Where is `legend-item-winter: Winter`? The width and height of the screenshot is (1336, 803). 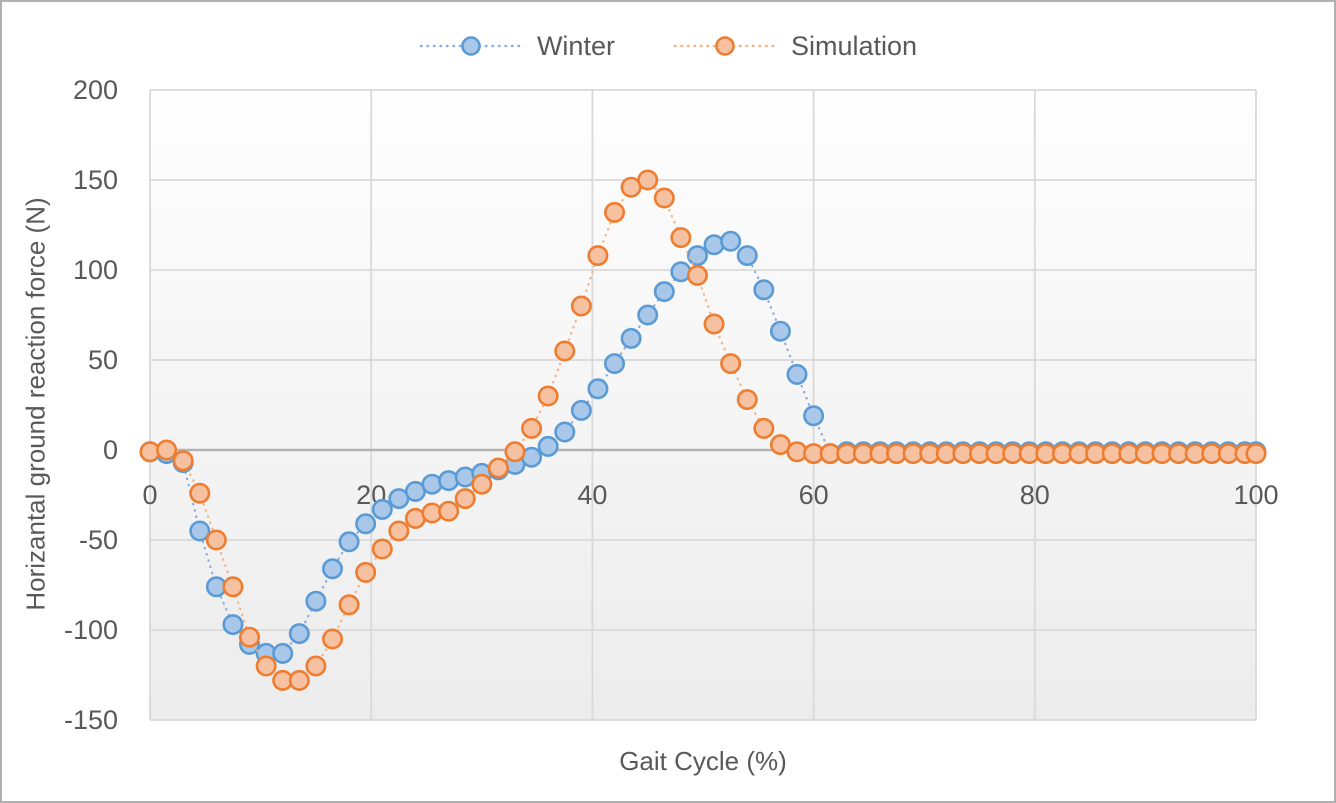
legend-item-winter: Winter is located at coordinates (517, 46).